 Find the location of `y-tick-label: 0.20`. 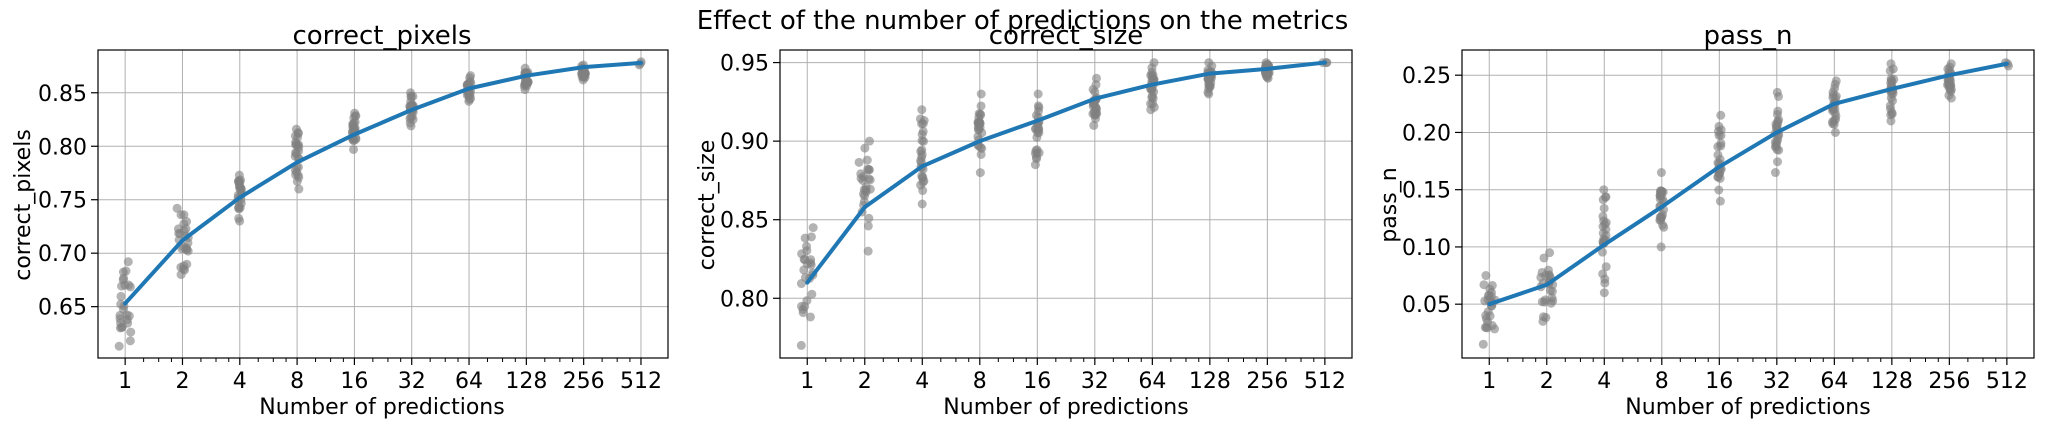

y-tick-label: 0.20 is located at coordinates (1426, 133).